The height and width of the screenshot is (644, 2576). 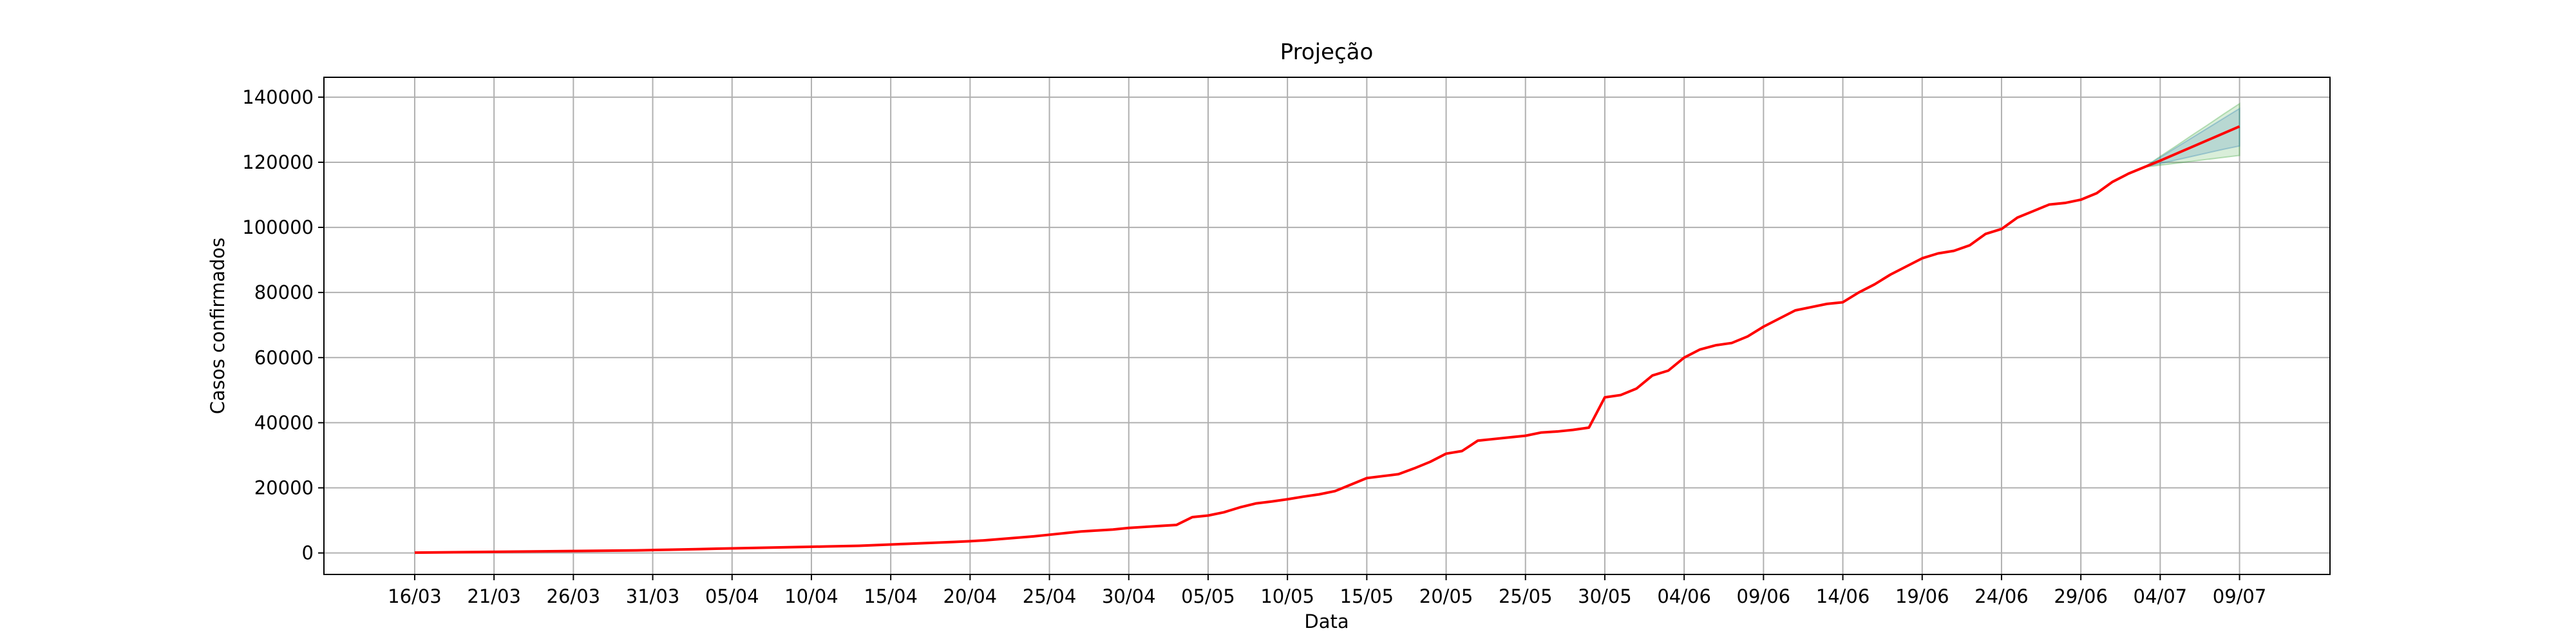 What do you see at coordinates (284, 292) in the screenshot?
I see `y-tick-label: 80000` at bounding box center [284, 292].